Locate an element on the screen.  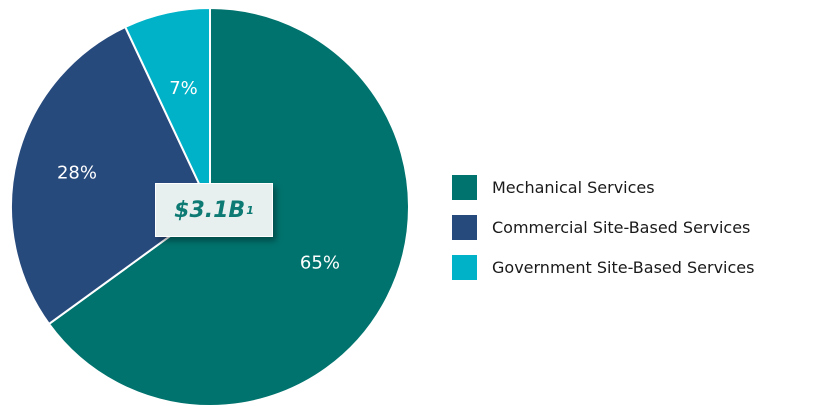
legend-label-government-site-based-services: Government Site-Based Services is located at coordinates (623, 267).